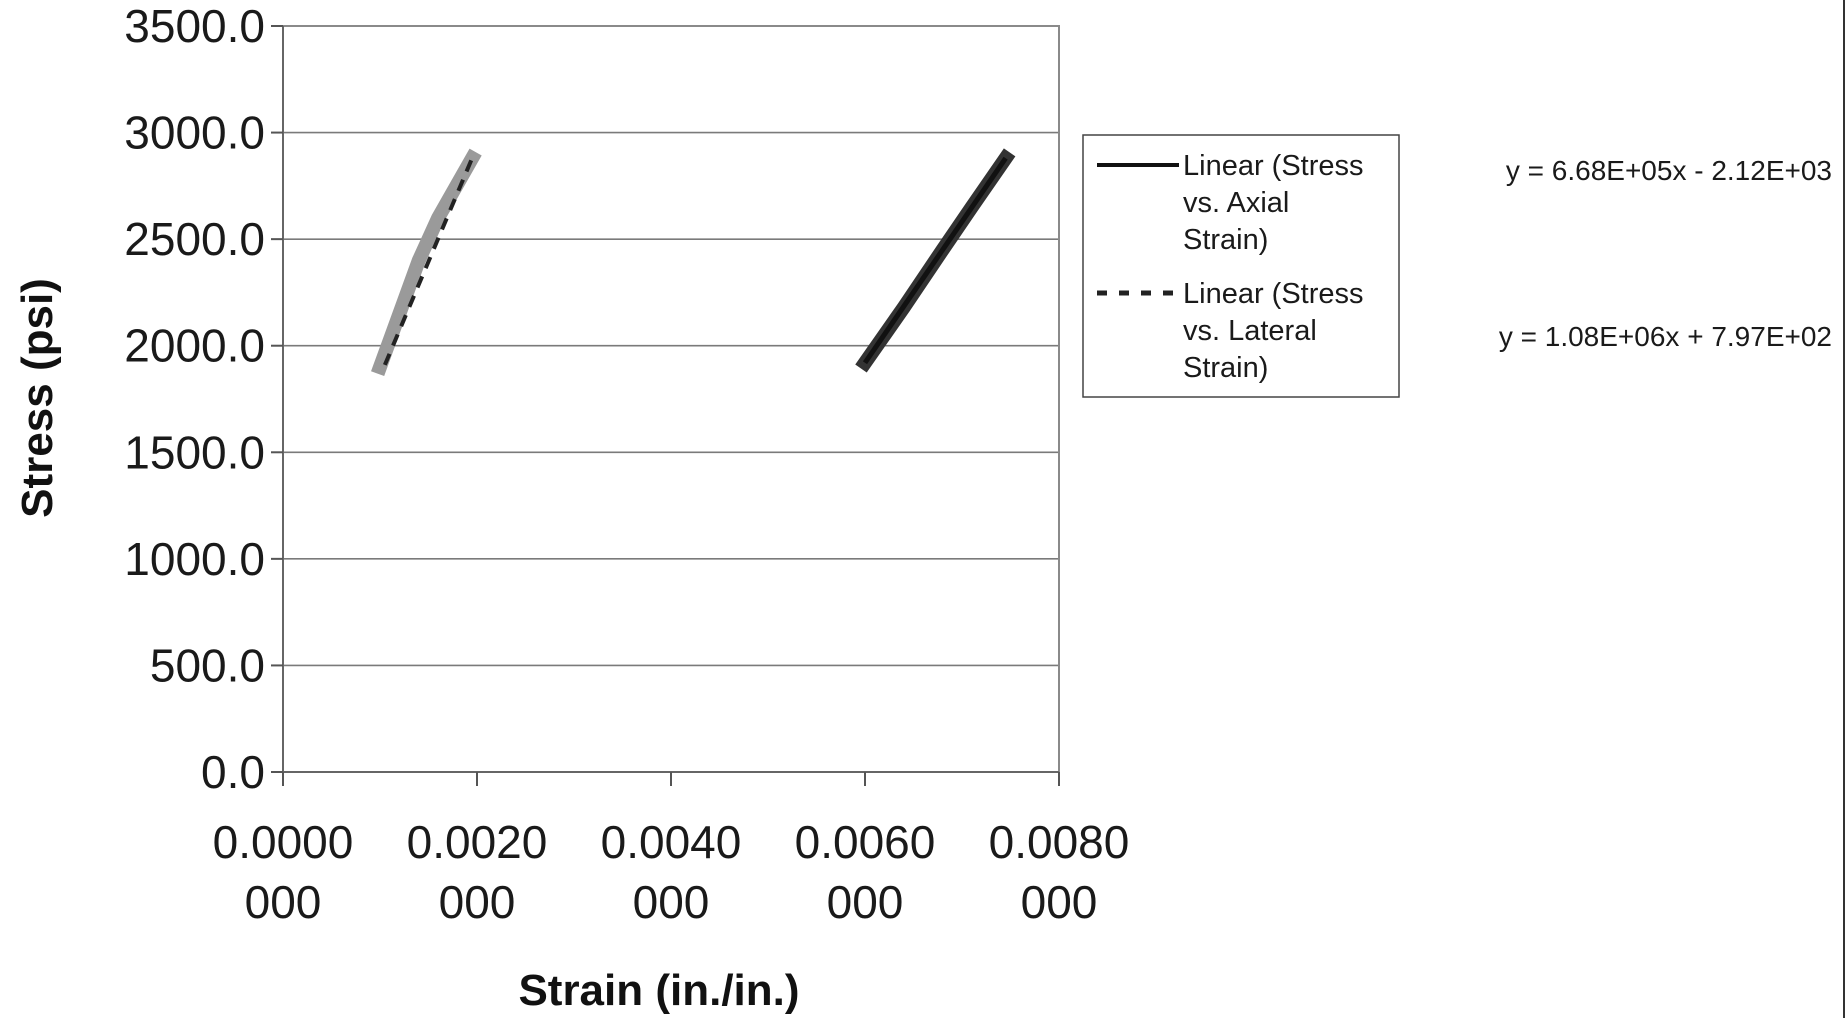 The height and width of the screenshot is (1018, 1847). Describe the element at coordinates (194, 26) in the screenshot. I see `y-tick-label-7: 3500.0` at that location.